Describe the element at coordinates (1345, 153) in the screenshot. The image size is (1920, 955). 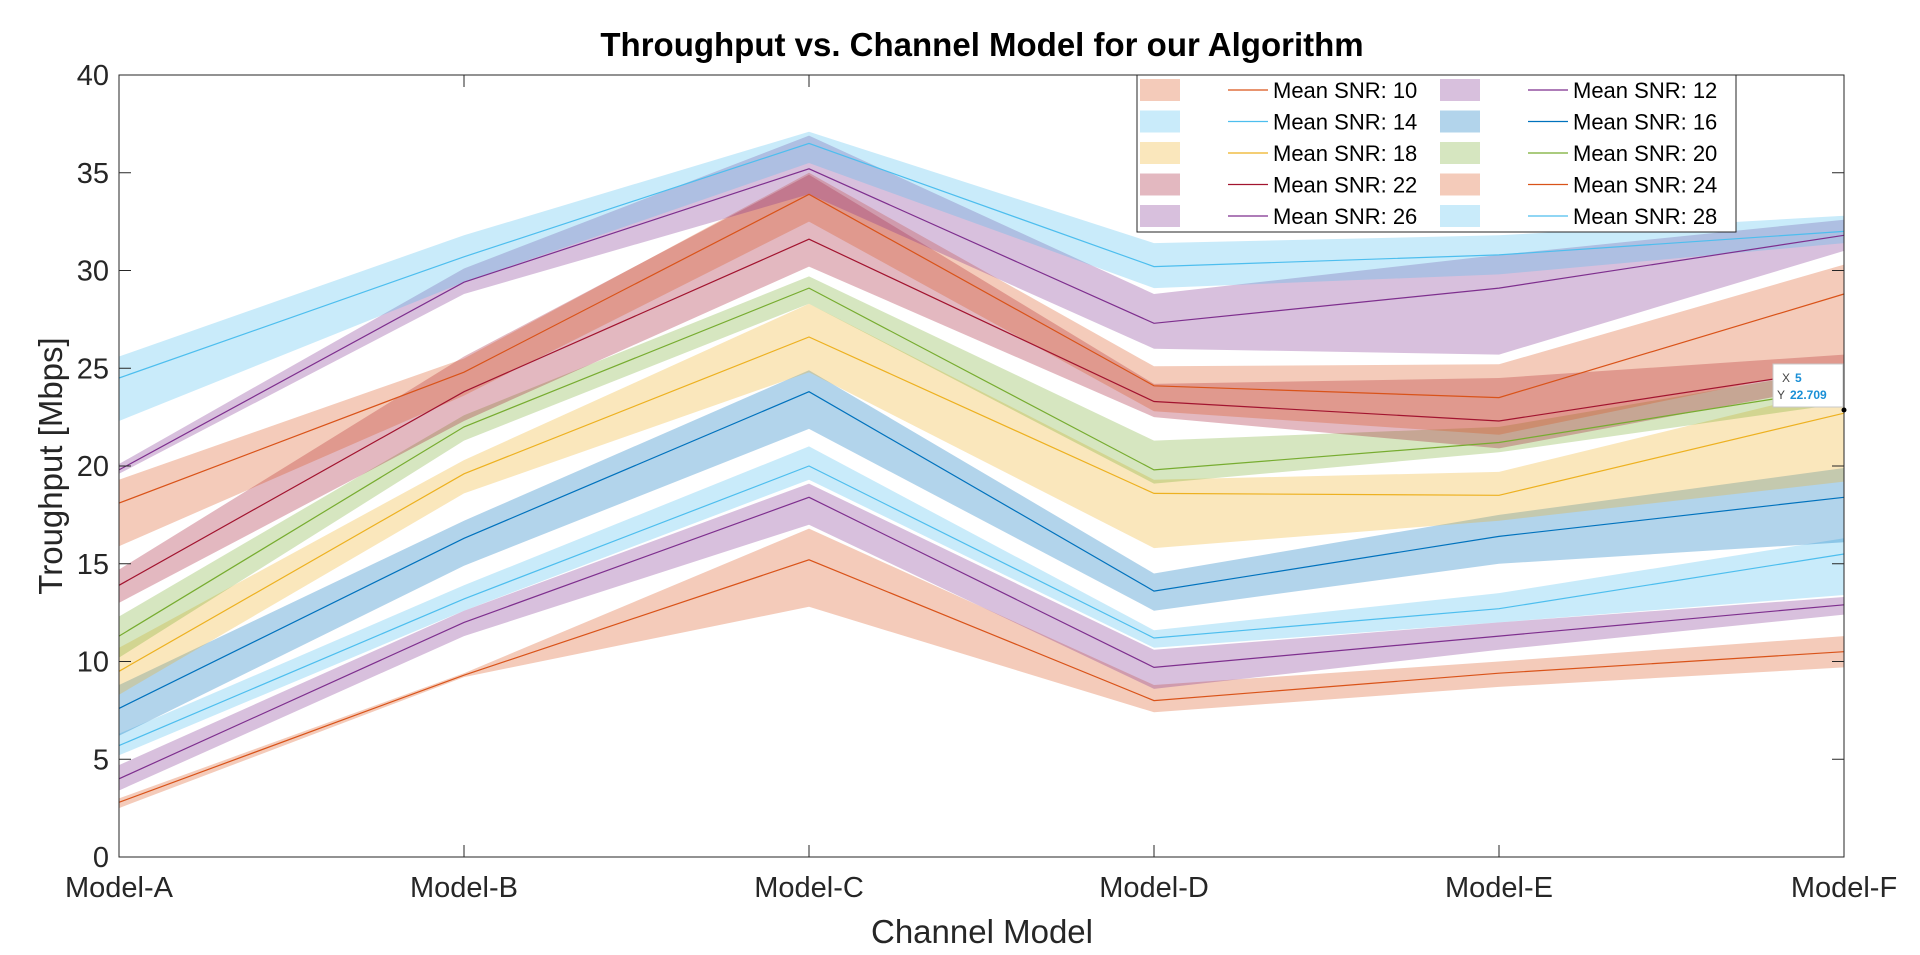
I see `legend-label: Mean SNR: 18` at that location.